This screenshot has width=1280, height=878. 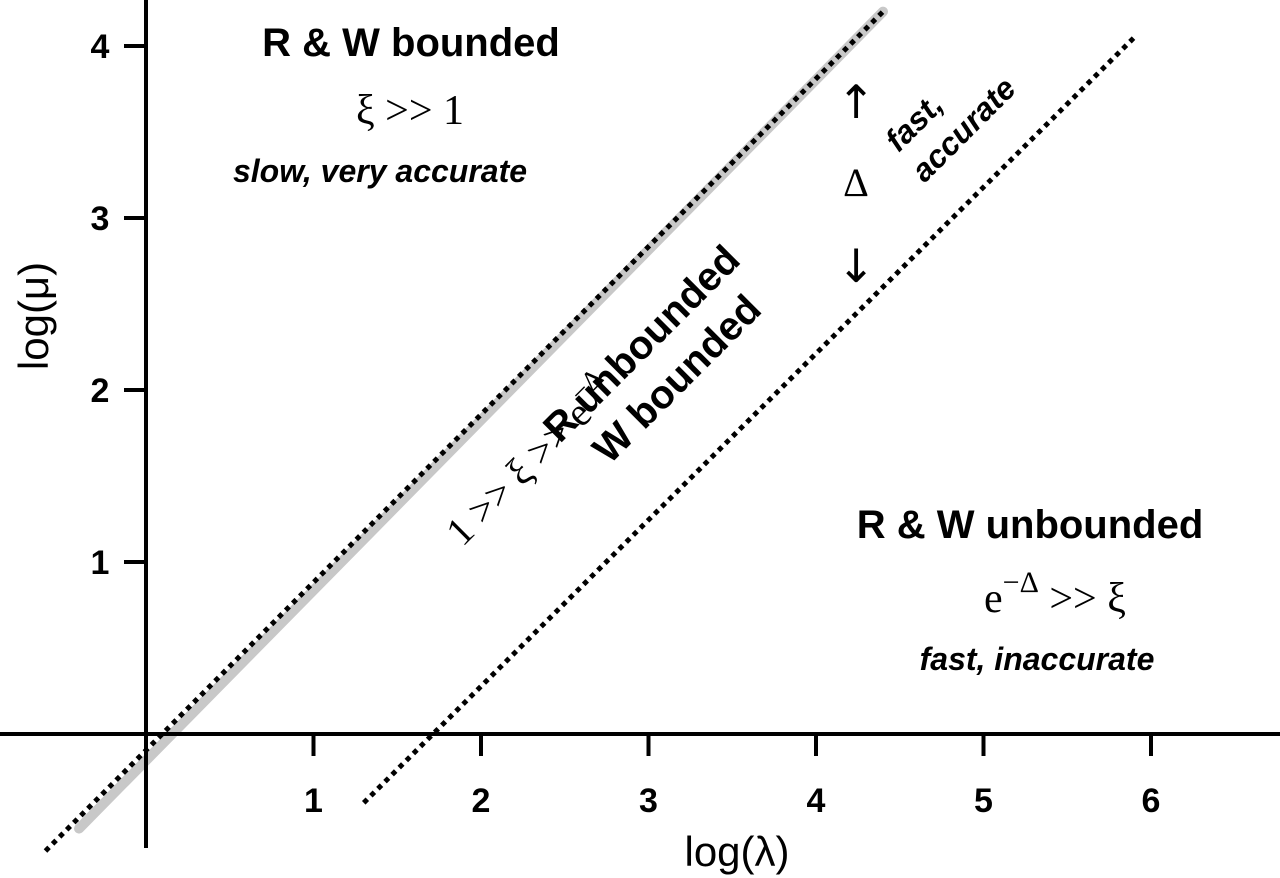 What do you see at coordinates (380, 171) in the screenshot?
I see `upper-left-region-note: slow, very accurate` at bounding box center [380, 171].